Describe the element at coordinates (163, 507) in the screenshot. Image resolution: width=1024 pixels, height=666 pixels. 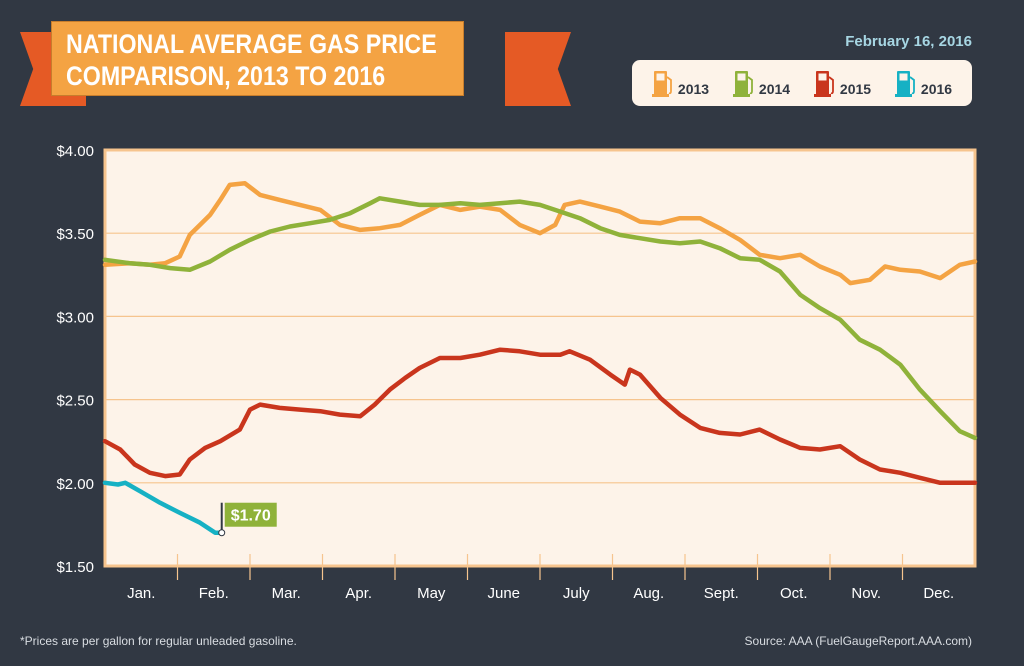
I see `series-line-2016` at that location.